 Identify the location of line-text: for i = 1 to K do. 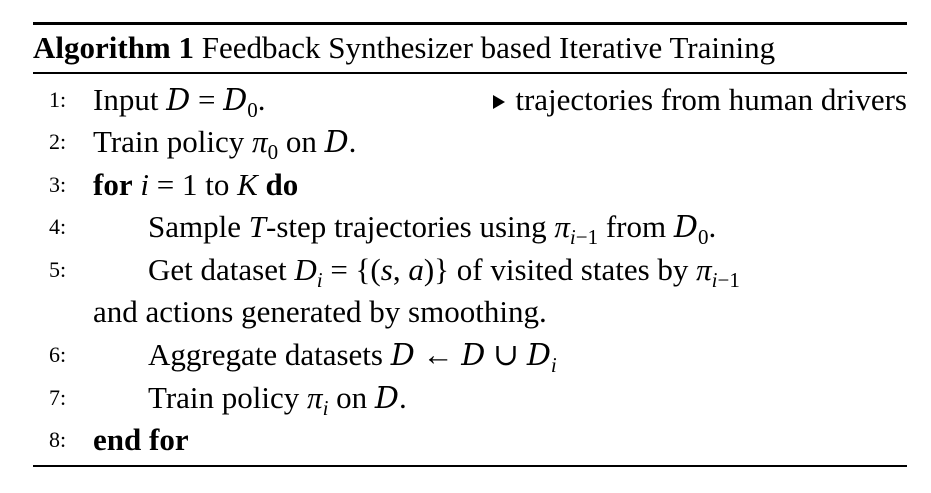
(196, 184).